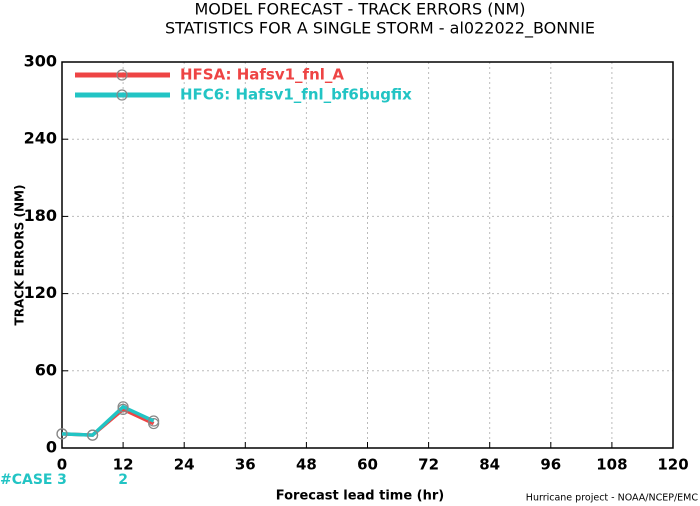  I want to click on y-axis-label: TRACK ERRORS (NM), so click(20, 255).